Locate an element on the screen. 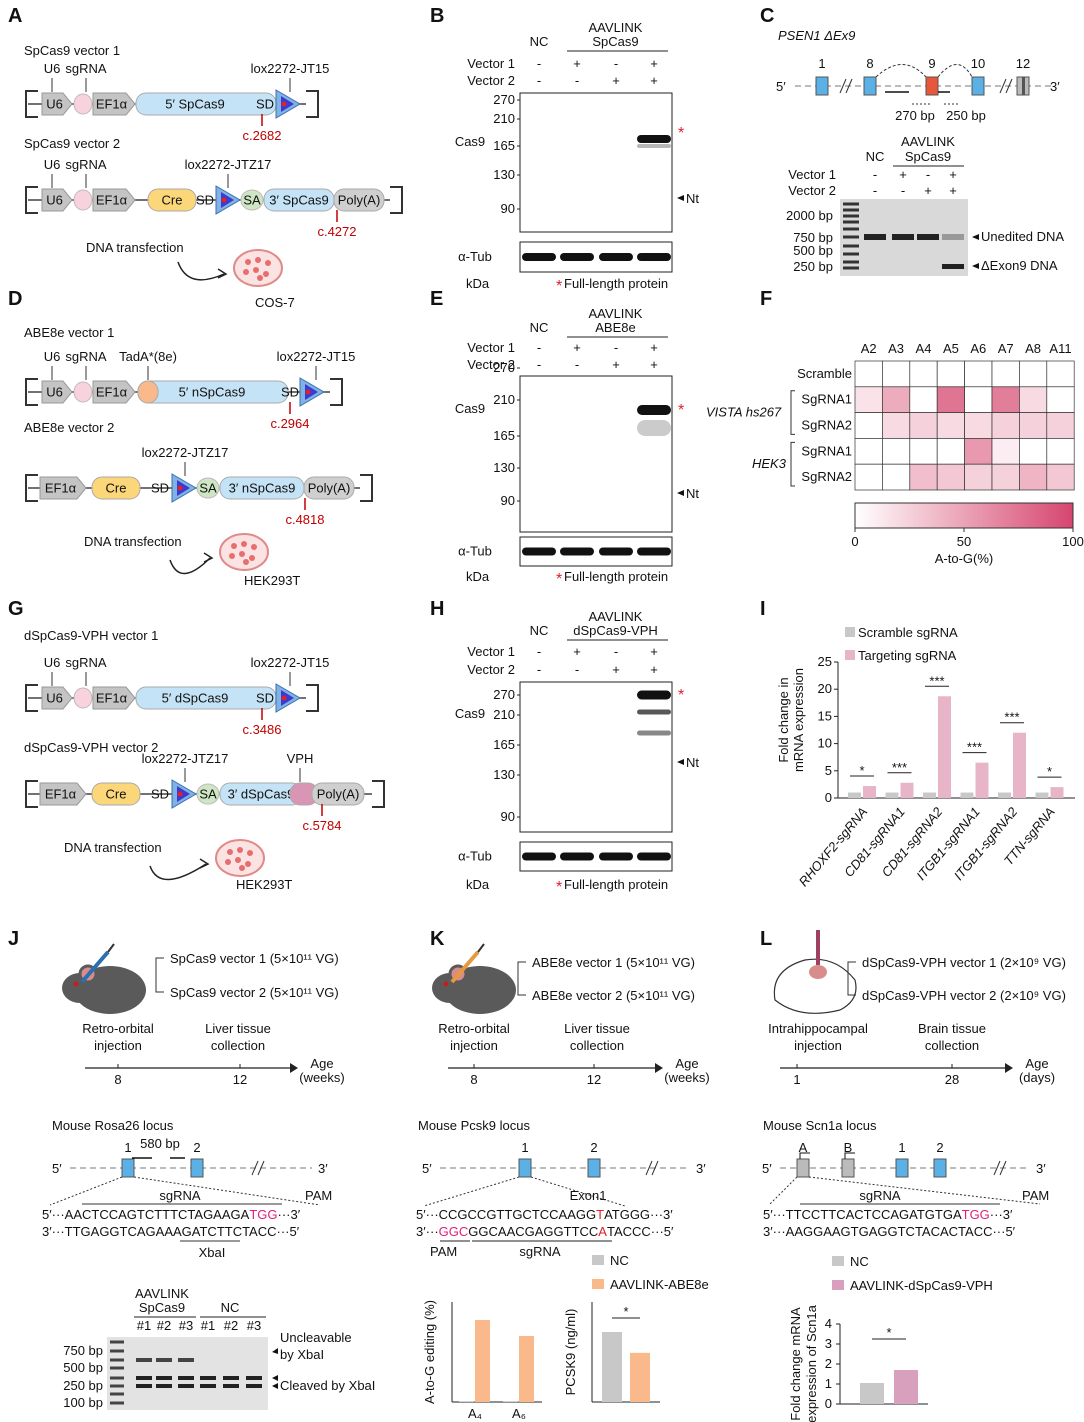 The height and width of the screenshot is (1422, 1084). label: lox2272-JTZ17 is located at coordinates (228, 164).